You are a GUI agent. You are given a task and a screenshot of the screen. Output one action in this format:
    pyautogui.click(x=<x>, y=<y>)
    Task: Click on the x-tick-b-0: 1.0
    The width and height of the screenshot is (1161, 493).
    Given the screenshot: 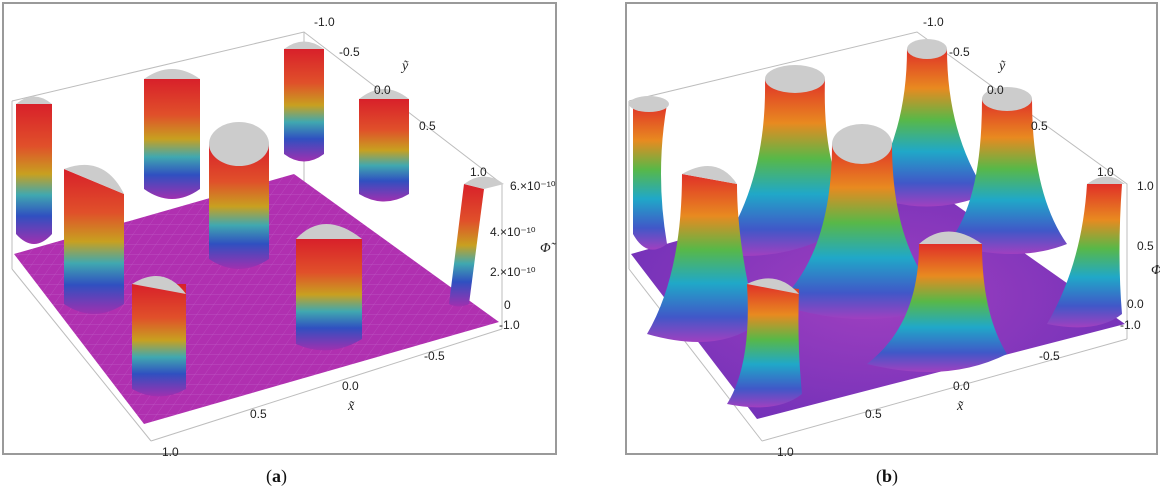 What is the action you would take?
    pyautogui.click(x=785, y=451)
    